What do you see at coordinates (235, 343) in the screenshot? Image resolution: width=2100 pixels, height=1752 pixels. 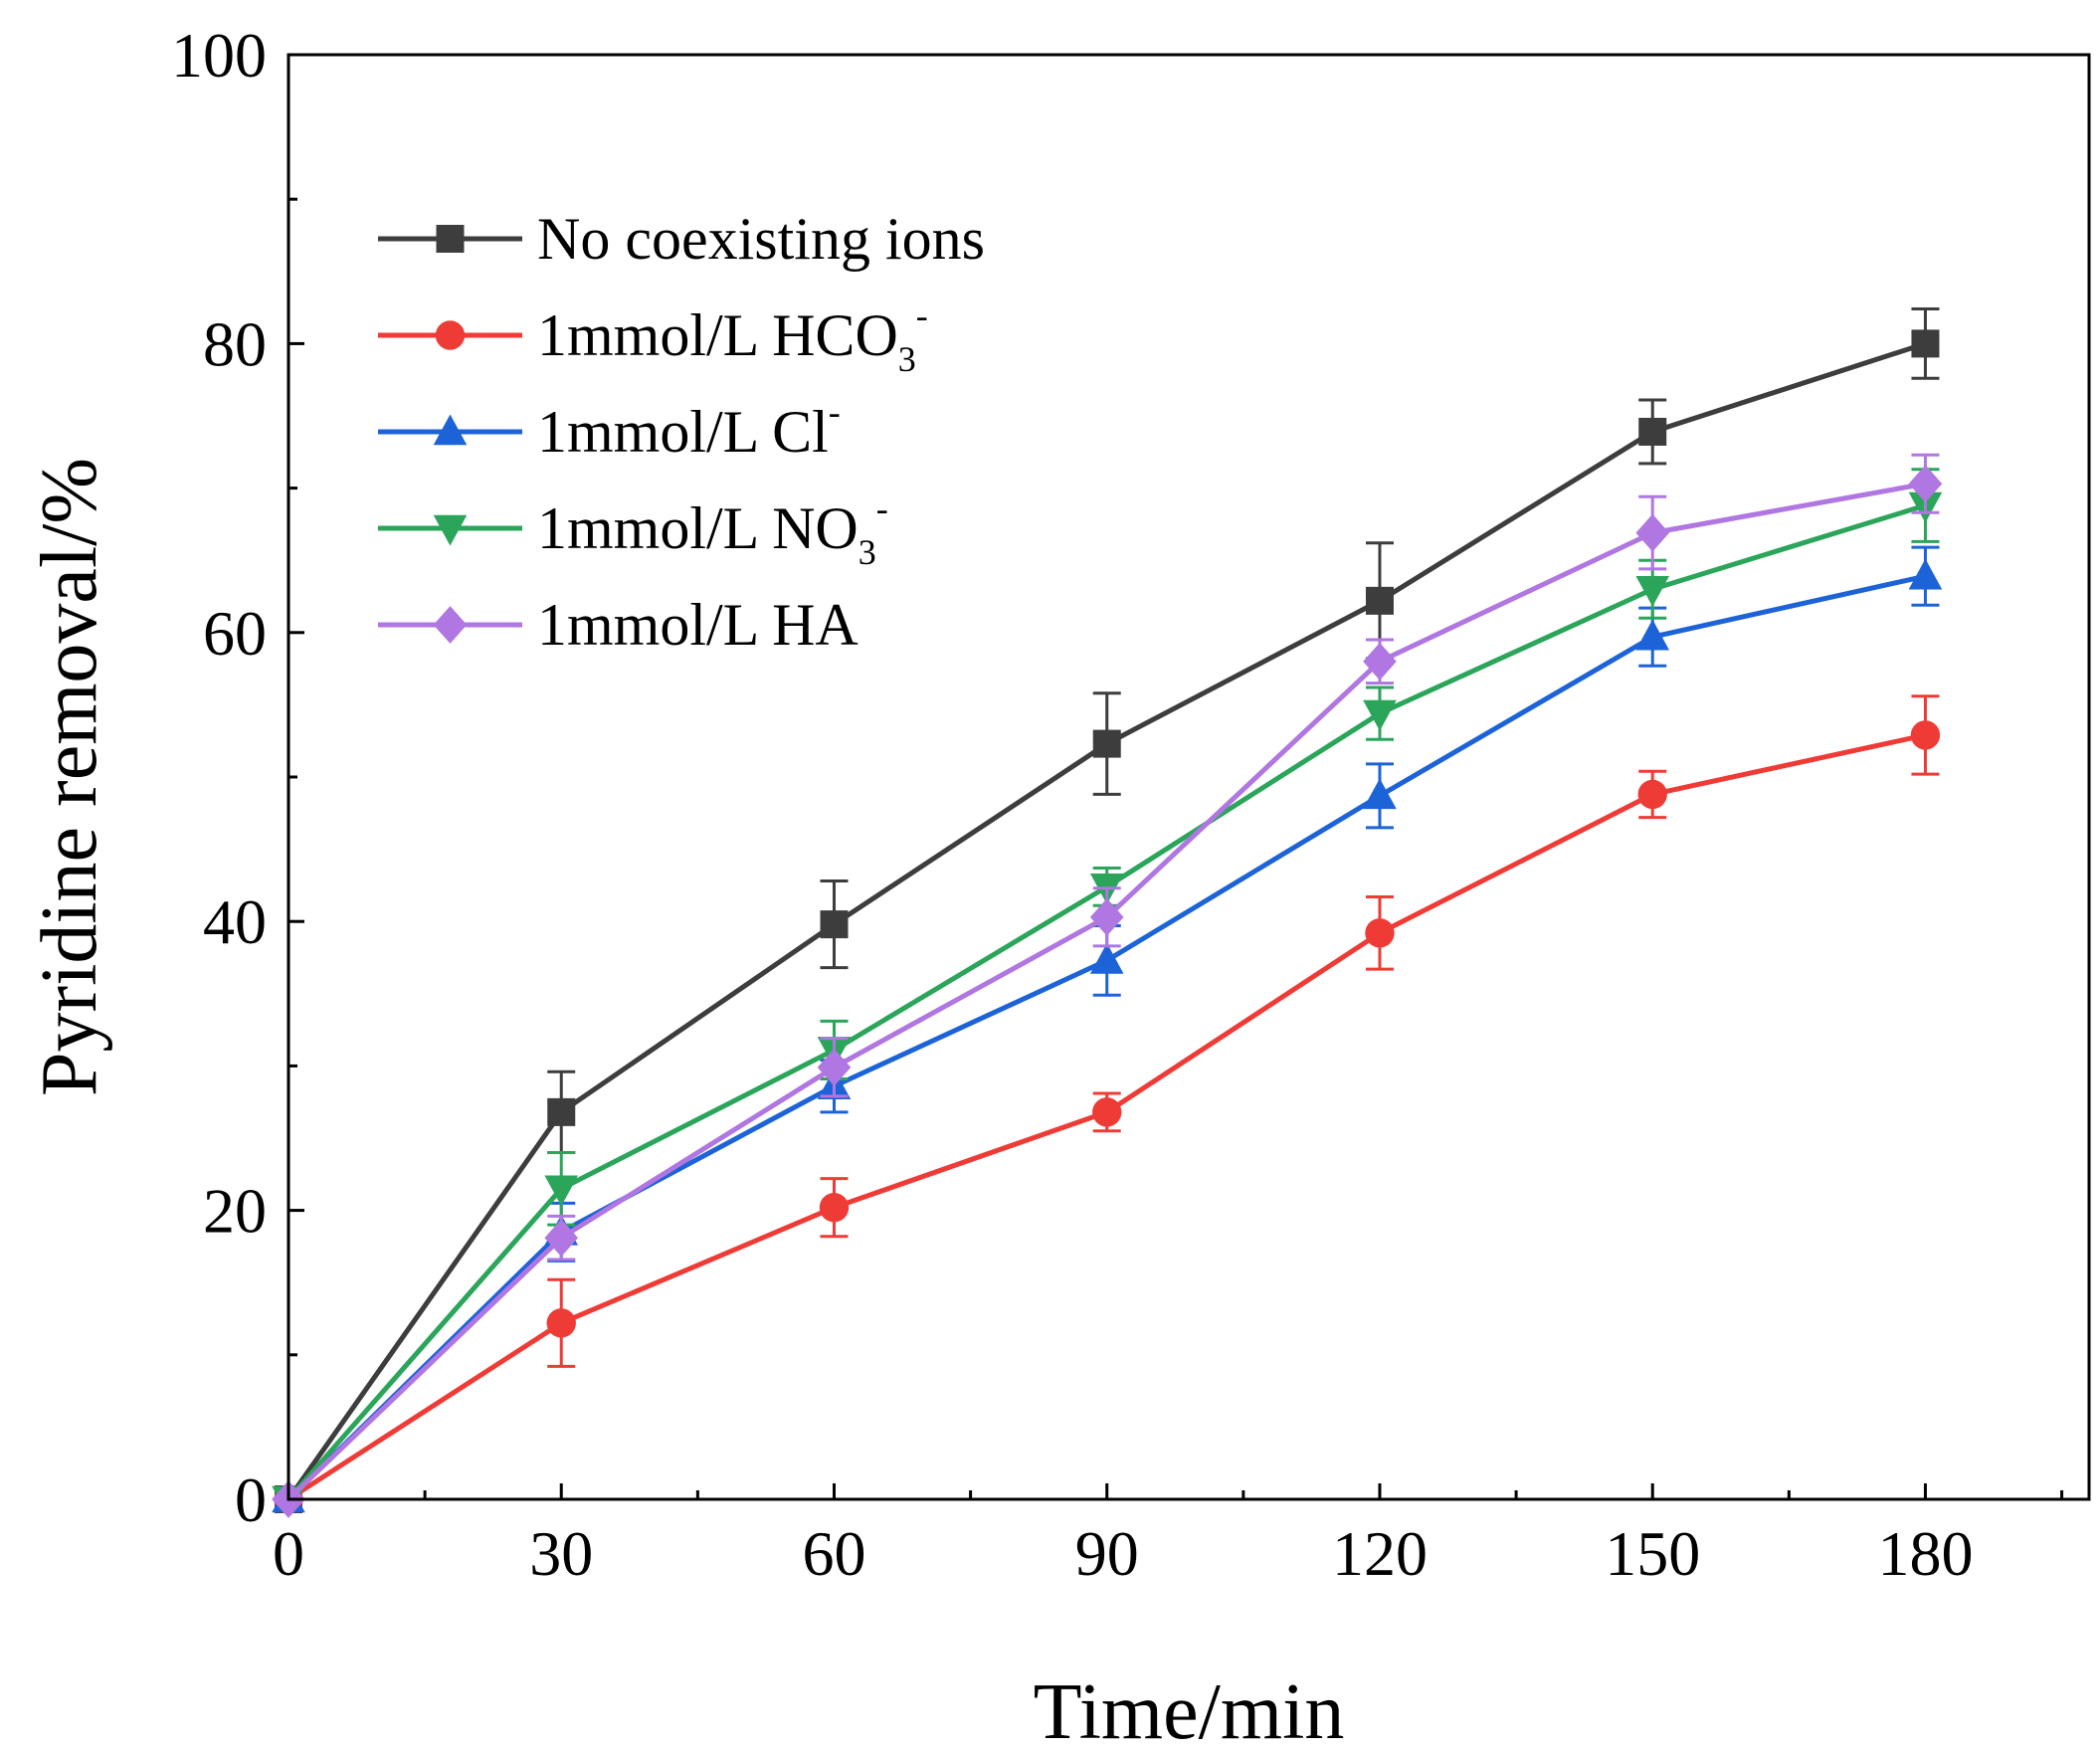 I see `y-tick-label: 80` at bounding box center [235, 343].